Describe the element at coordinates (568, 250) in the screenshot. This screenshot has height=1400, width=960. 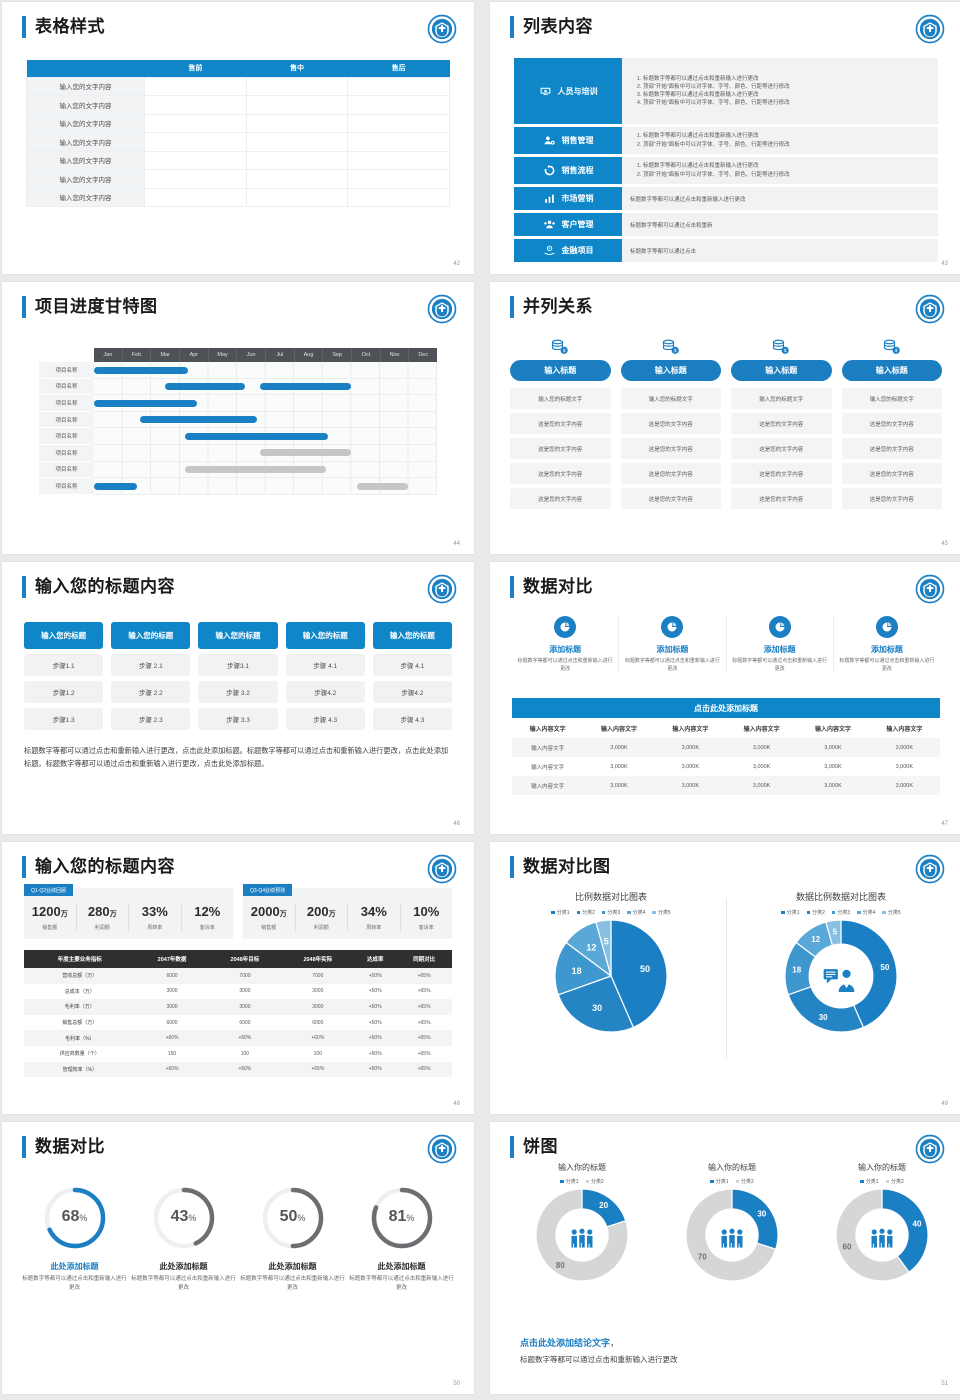
I see `list-item-button: ¥ 金融项目` at that location.